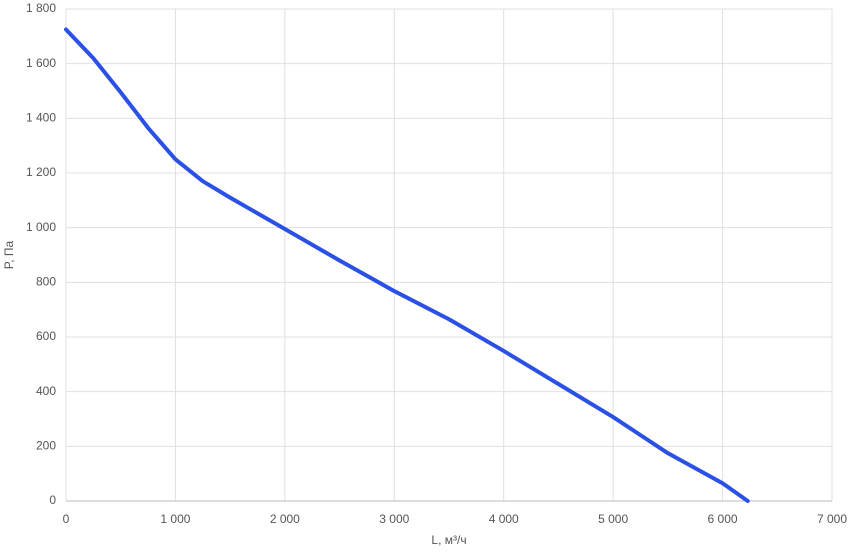 This screenshot has height=553, width=851. What do you see at coordinates (41, 8) in the screenshot?
I see `y-tick-label: 1 800` at bounding box center [41, 8].